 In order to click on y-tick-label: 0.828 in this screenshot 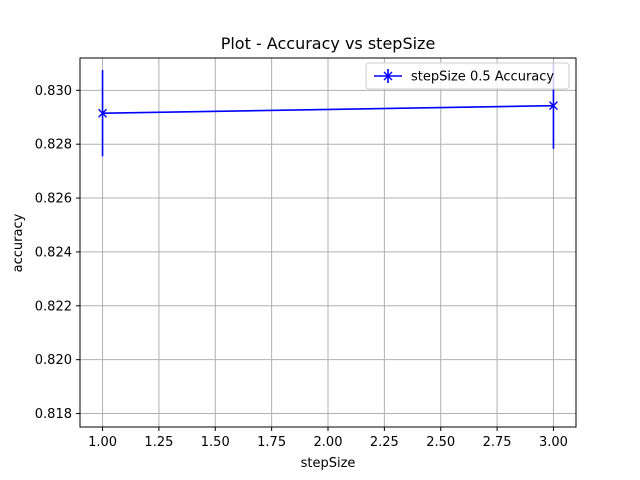, I will do `click(53, 145)`.